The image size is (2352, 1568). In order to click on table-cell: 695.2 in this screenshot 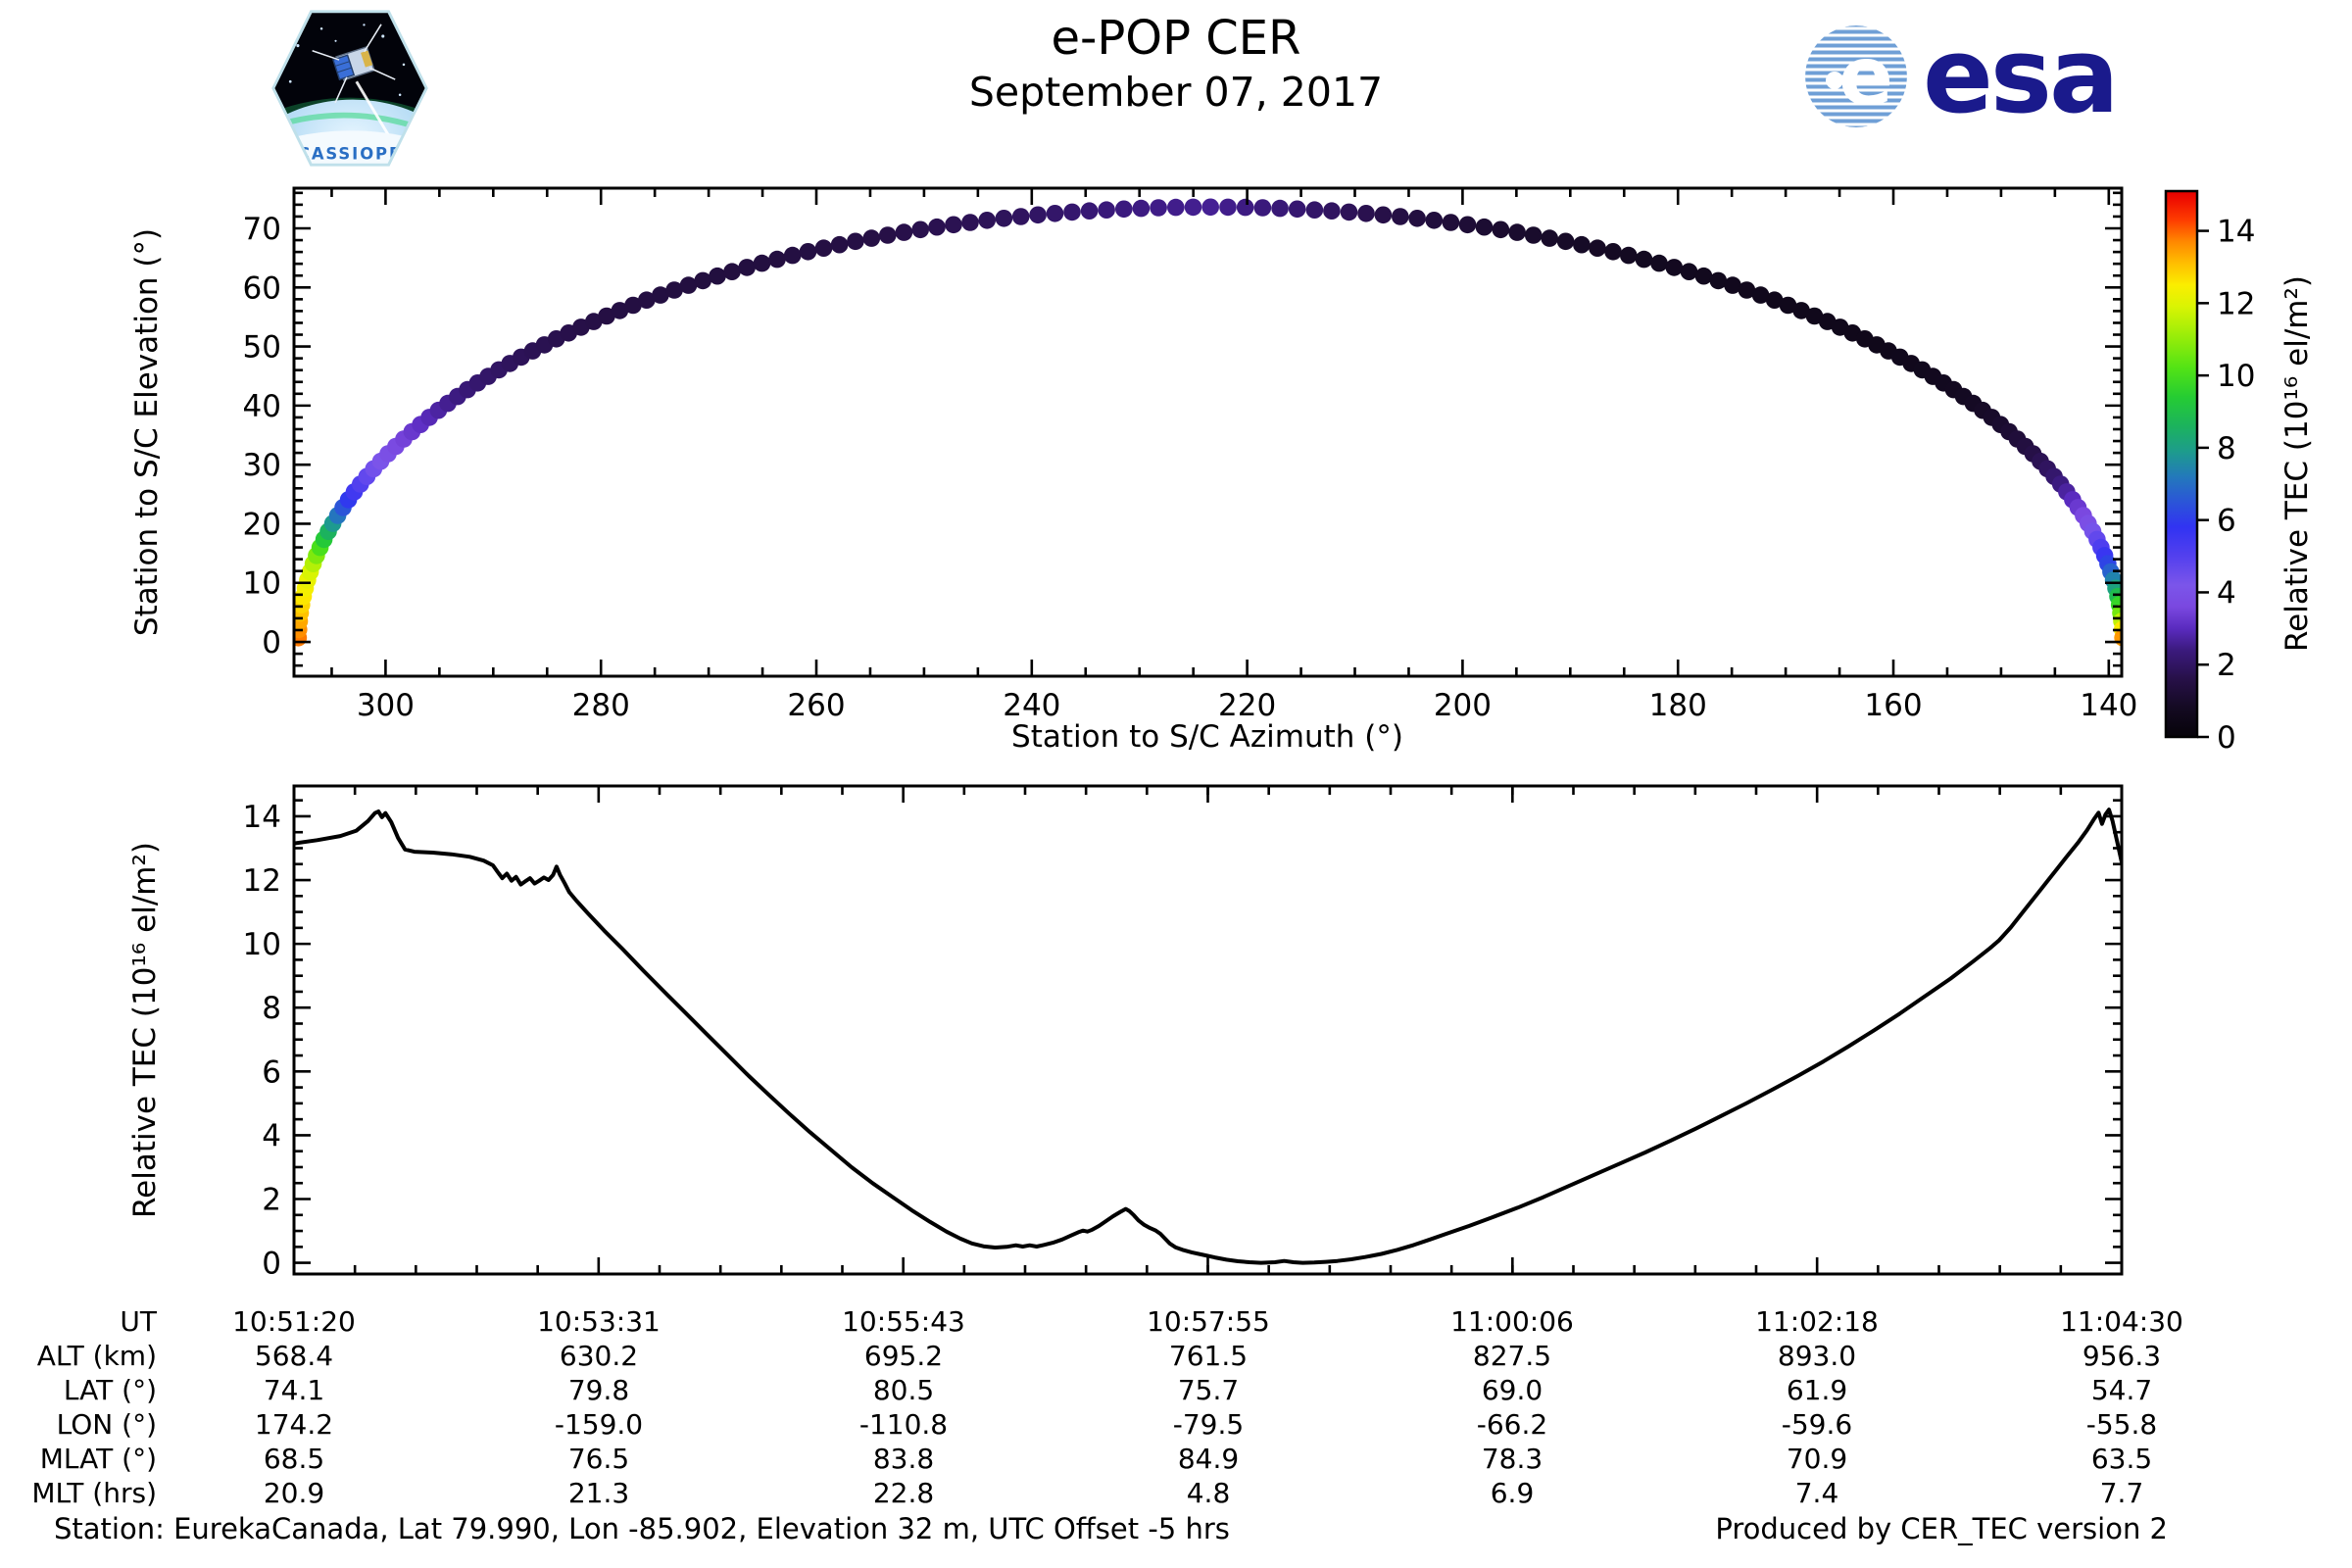, I will do `click(903, 1356)`.